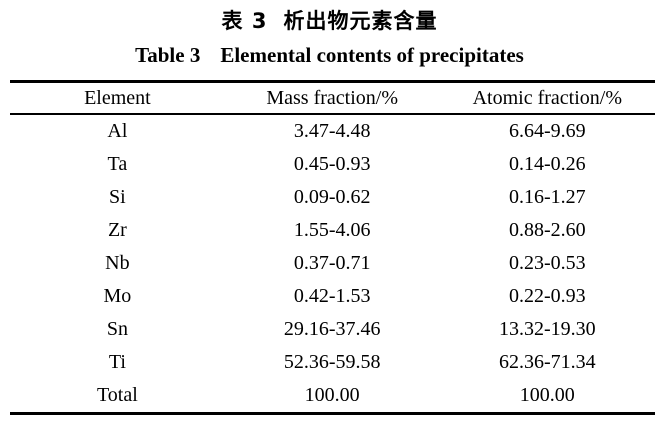 This screenshot has height=429, width=659. I want to click on table-row-sn: Sn 29.16-37.46 13.32-19.30, so click(332, 329).